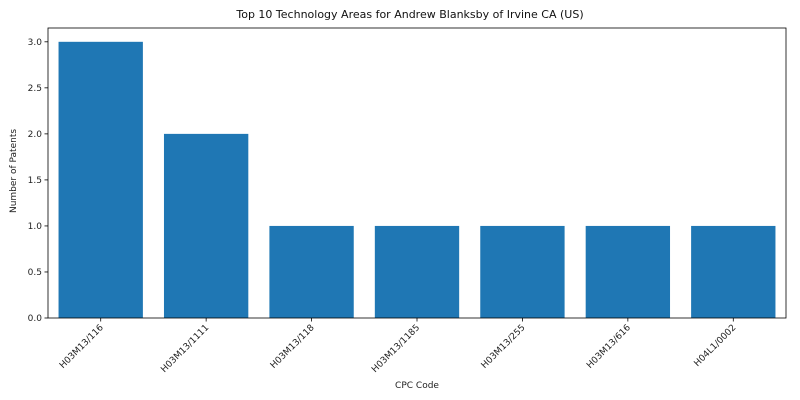  Describe the element at coordinates (716, 346) in the screenshot. I see `x-tick-label: H04L1/0002` at that location.